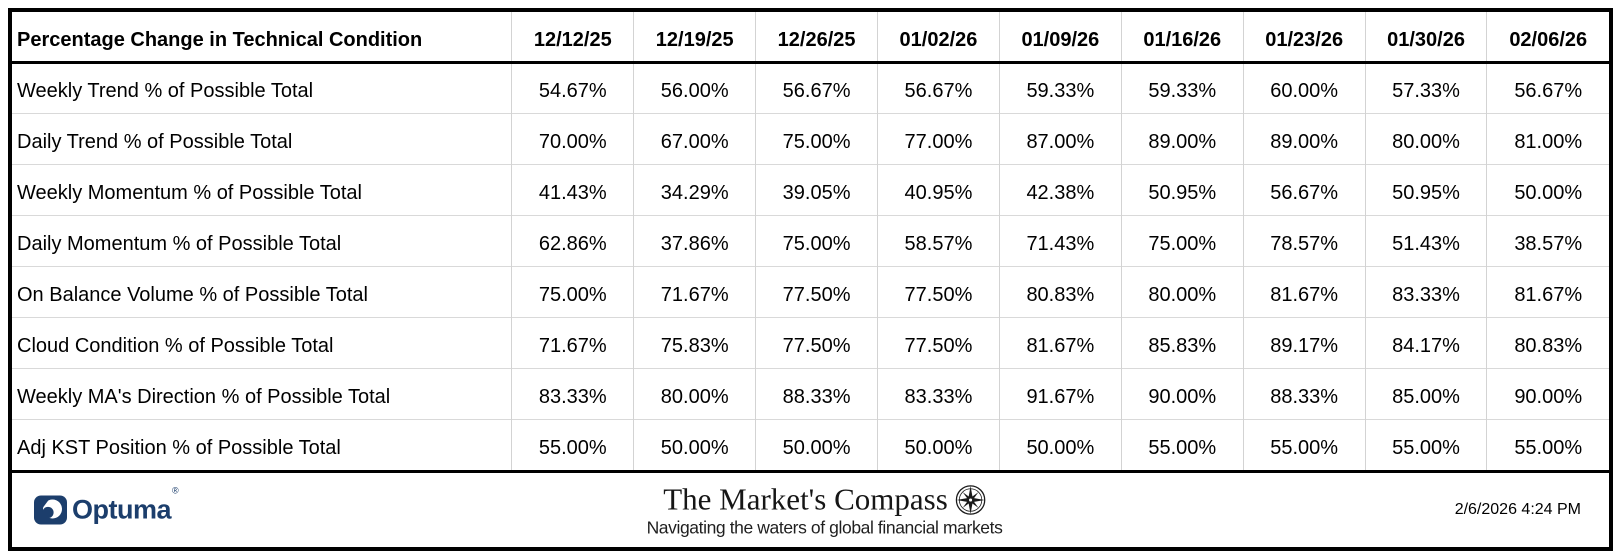  I want to click on value-cell: 38.57%, so click(1547, 240).